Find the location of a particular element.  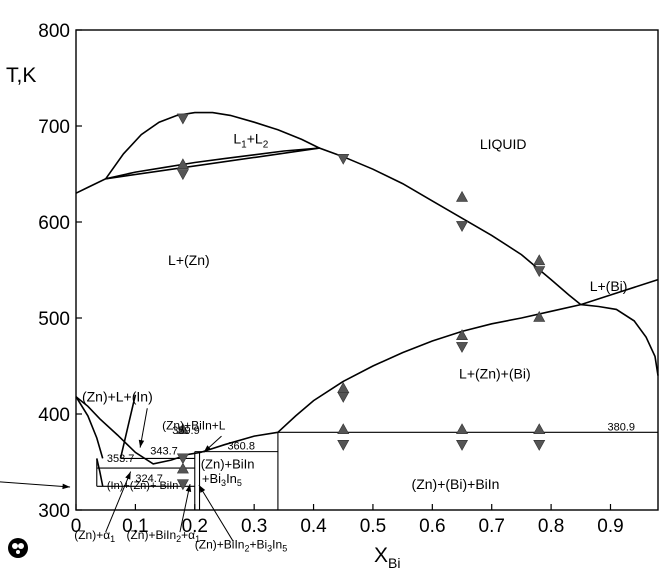

y-tick-label: 300 is located at coordinates (54, 511).